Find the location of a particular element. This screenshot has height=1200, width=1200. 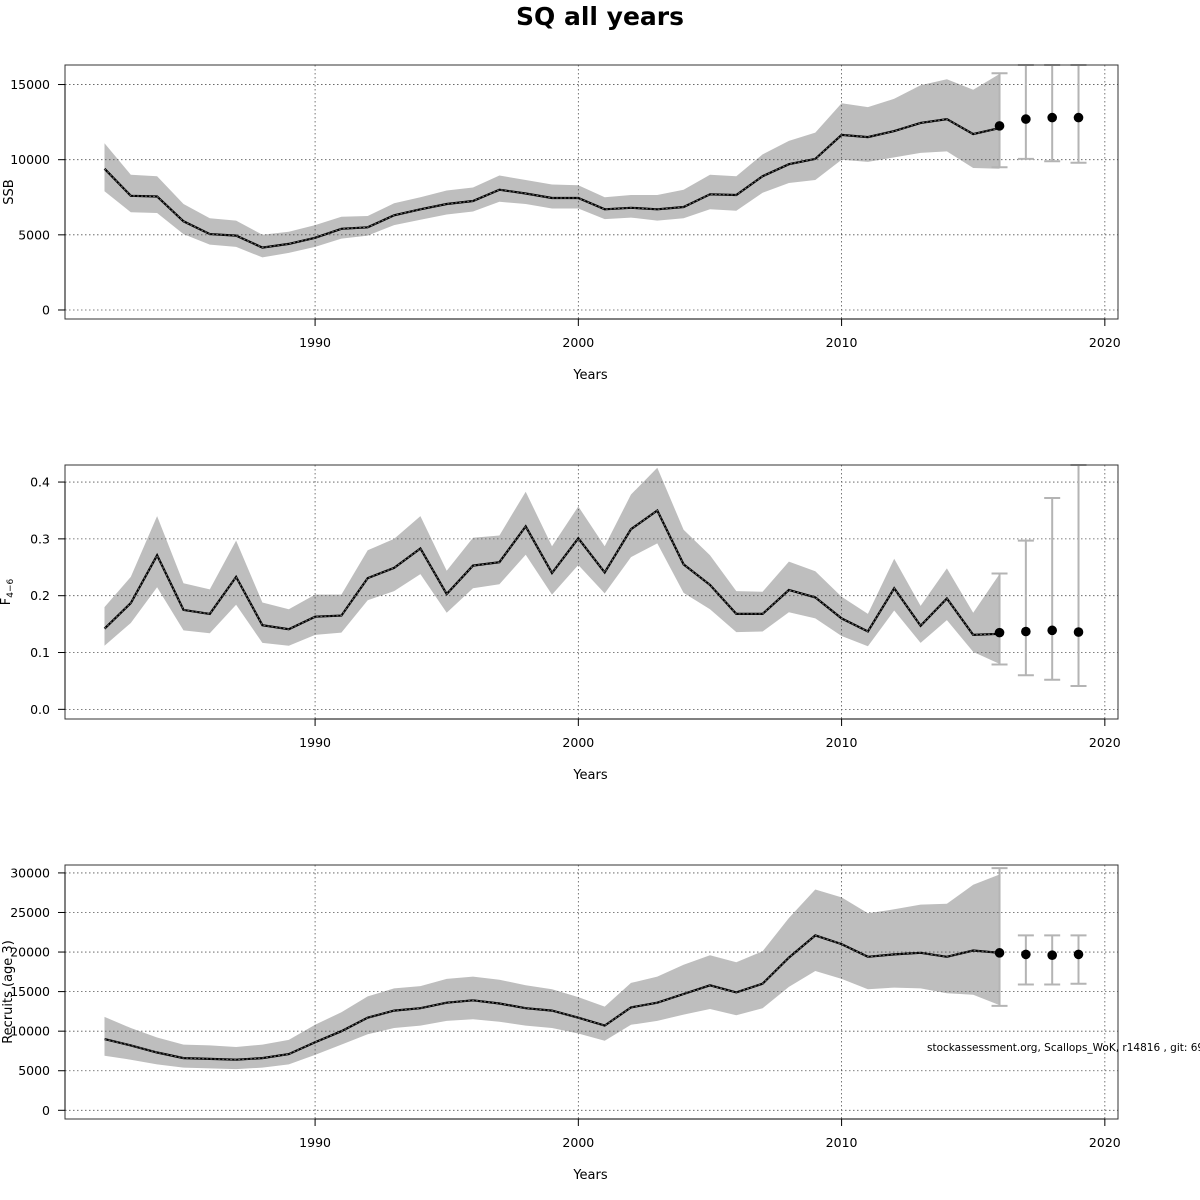

y-tick-label: 30000 is located at coordinates (30, 872).